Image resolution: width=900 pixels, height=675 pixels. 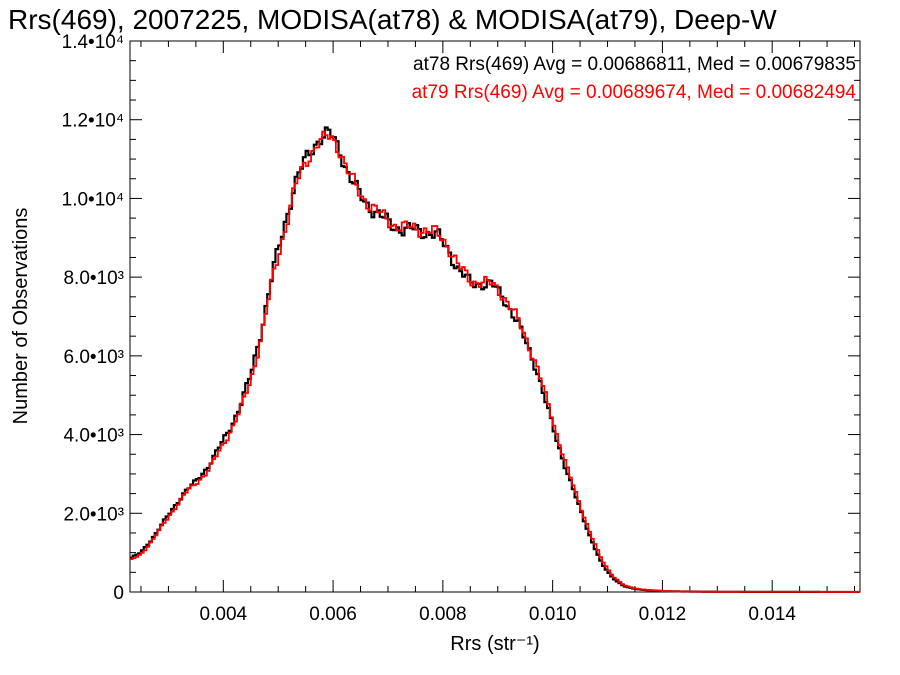 I want to click on y-tick-label: 1.4•10⁴, so click(x=93, y=42).